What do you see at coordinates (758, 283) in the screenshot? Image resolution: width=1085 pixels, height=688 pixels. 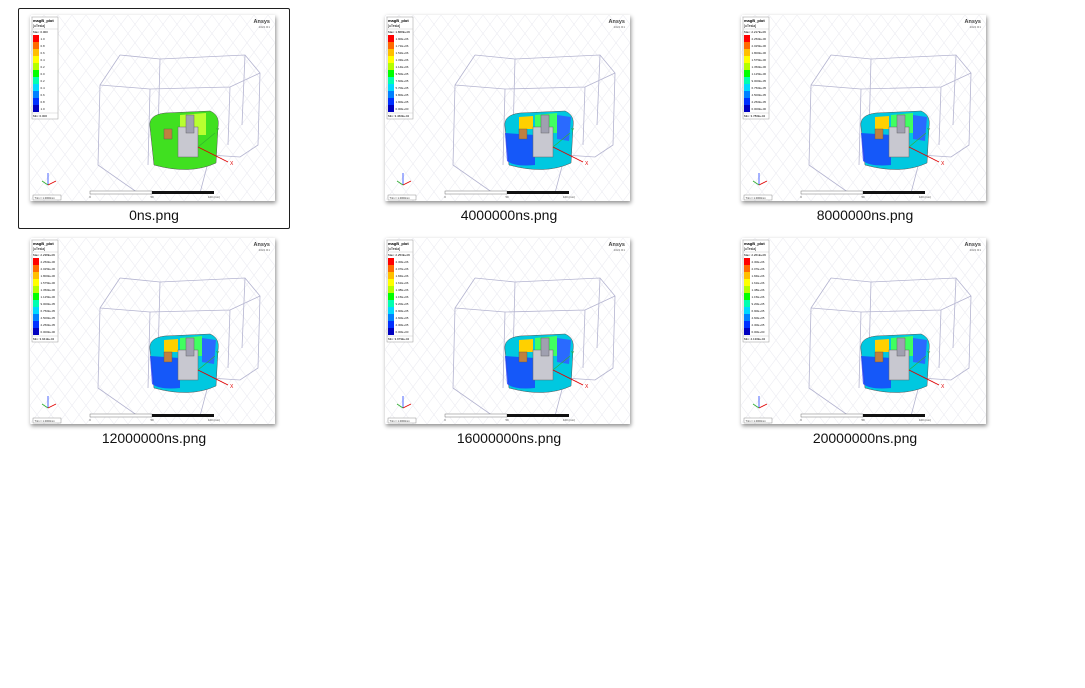 I see `legend-label: 1.61E+06` at bounding box center [758, 283].